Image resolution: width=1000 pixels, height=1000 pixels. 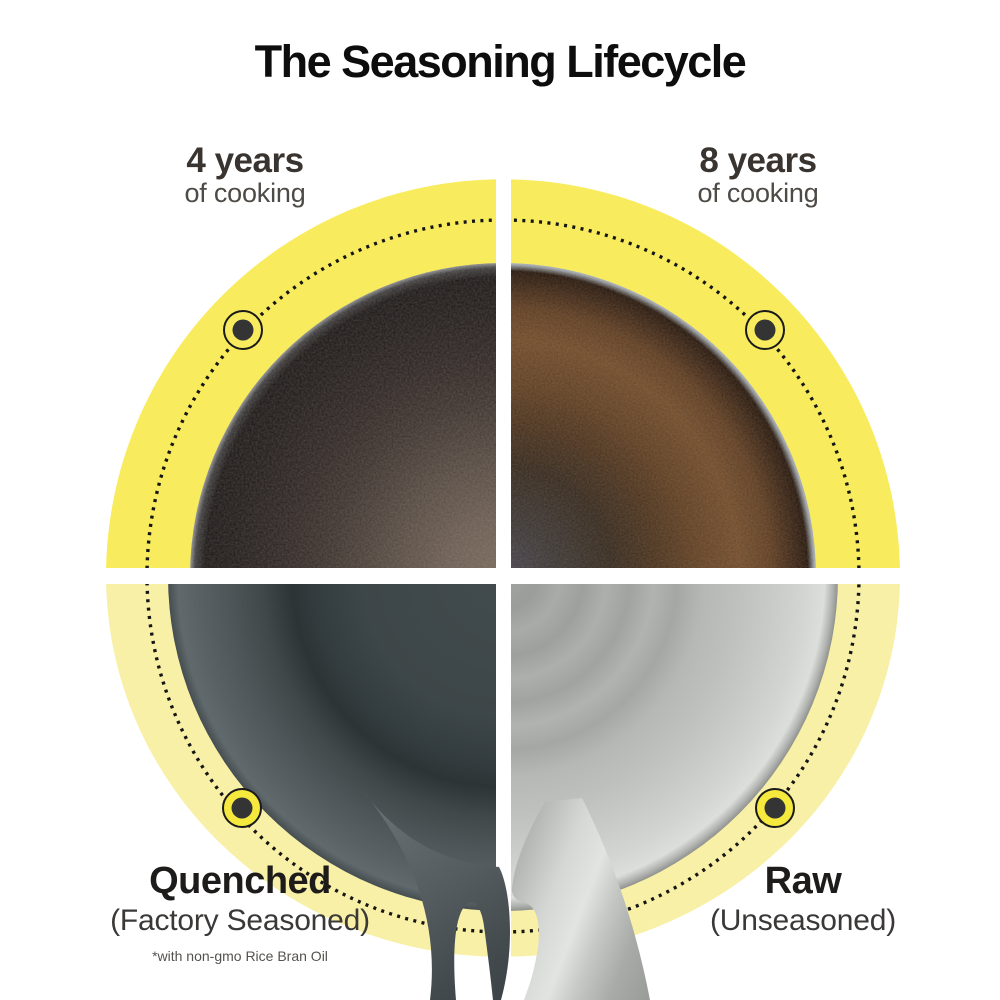 What do you see at coordinates (758, 192) in the screenshot?
I see `label-8-years-subtitle: of cooking` at bounding box center [758, 192].